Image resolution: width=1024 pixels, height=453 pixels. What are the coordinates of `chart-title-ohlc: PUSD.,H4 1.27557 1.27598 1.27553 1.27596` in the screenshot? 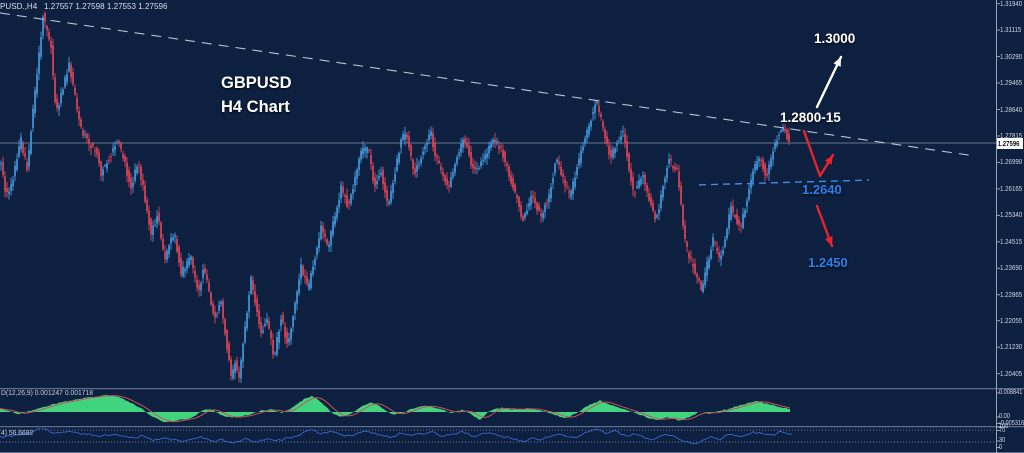 It's located at (84, 6).